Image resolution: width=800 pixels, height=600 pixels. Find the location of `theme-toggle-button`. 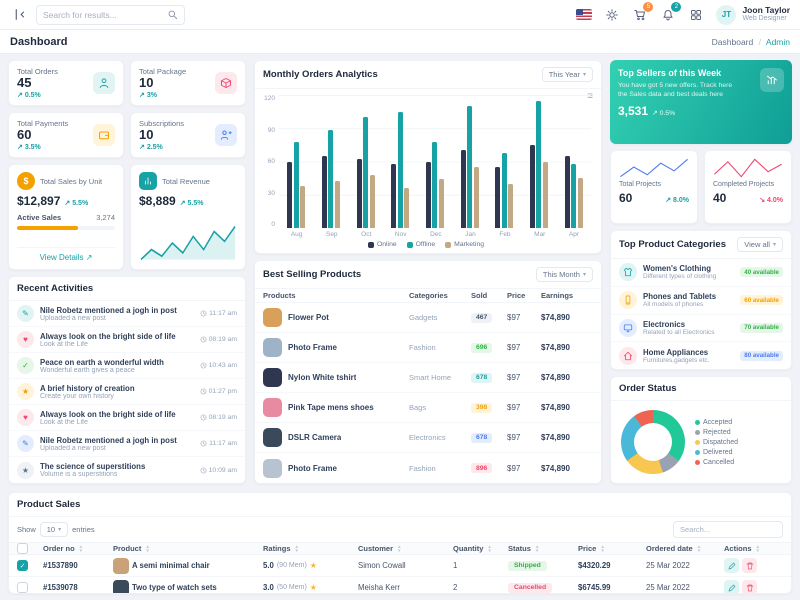

theme-toggle-button is located at coordinates (612, 15).